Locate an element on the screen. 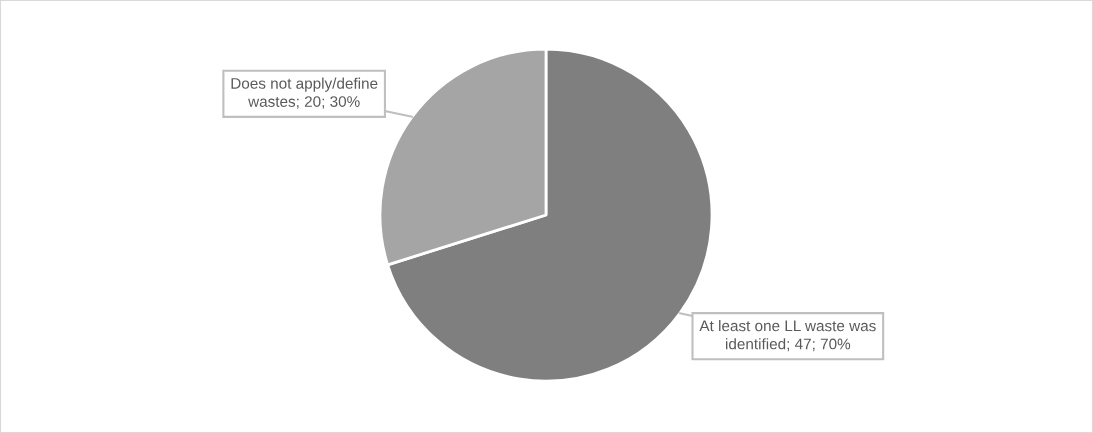  slice-label: Does not apply/define wastes; 20; 30% is located at coordinates (304, 93).